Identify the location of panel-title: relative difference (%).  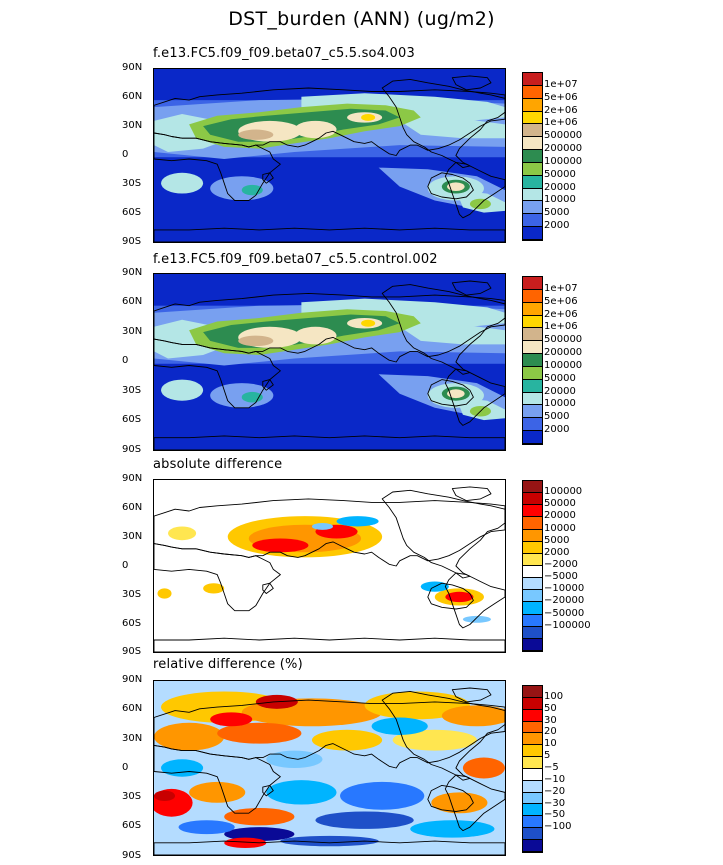
(228, 664).